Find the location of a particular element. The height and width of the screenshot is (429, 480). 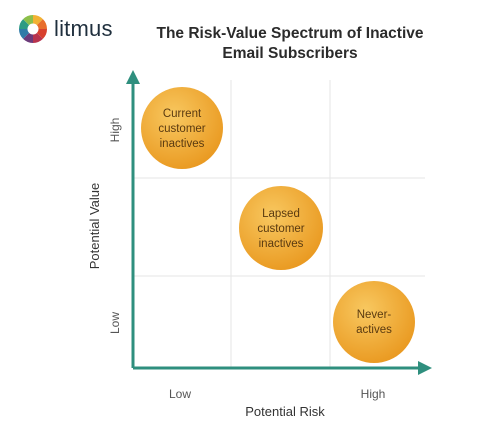

title-line-2: Email Subscribers is located at coordinates (290, 53).